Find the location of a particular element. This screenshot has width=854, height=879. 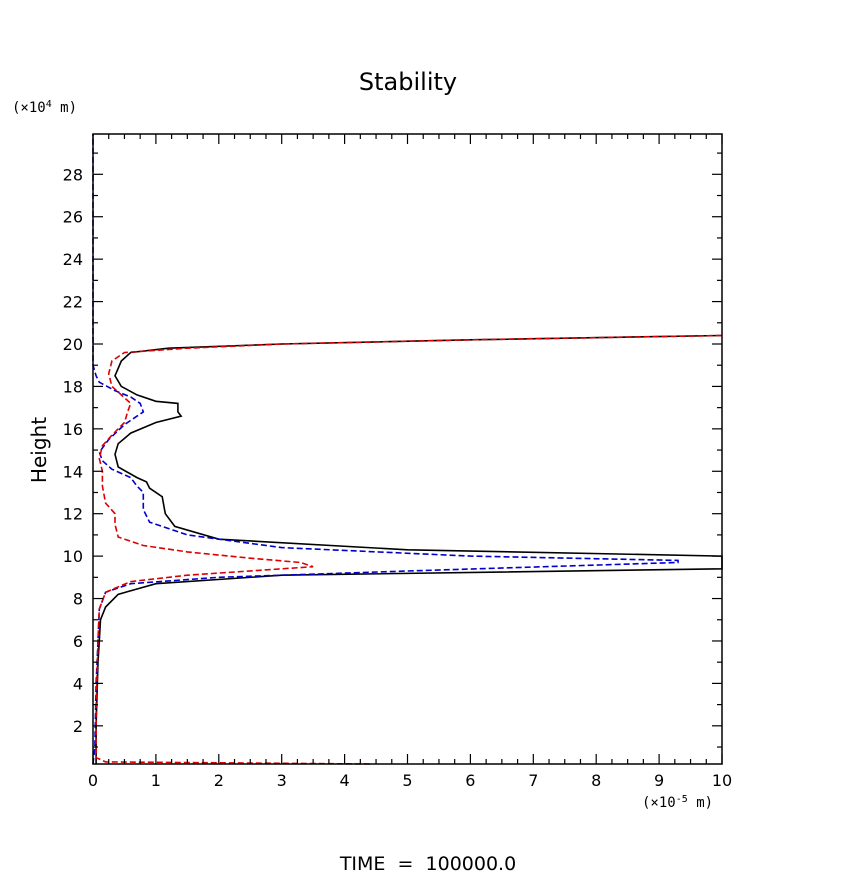

y-tick-label: 6 is located at coordinates (78, 641).